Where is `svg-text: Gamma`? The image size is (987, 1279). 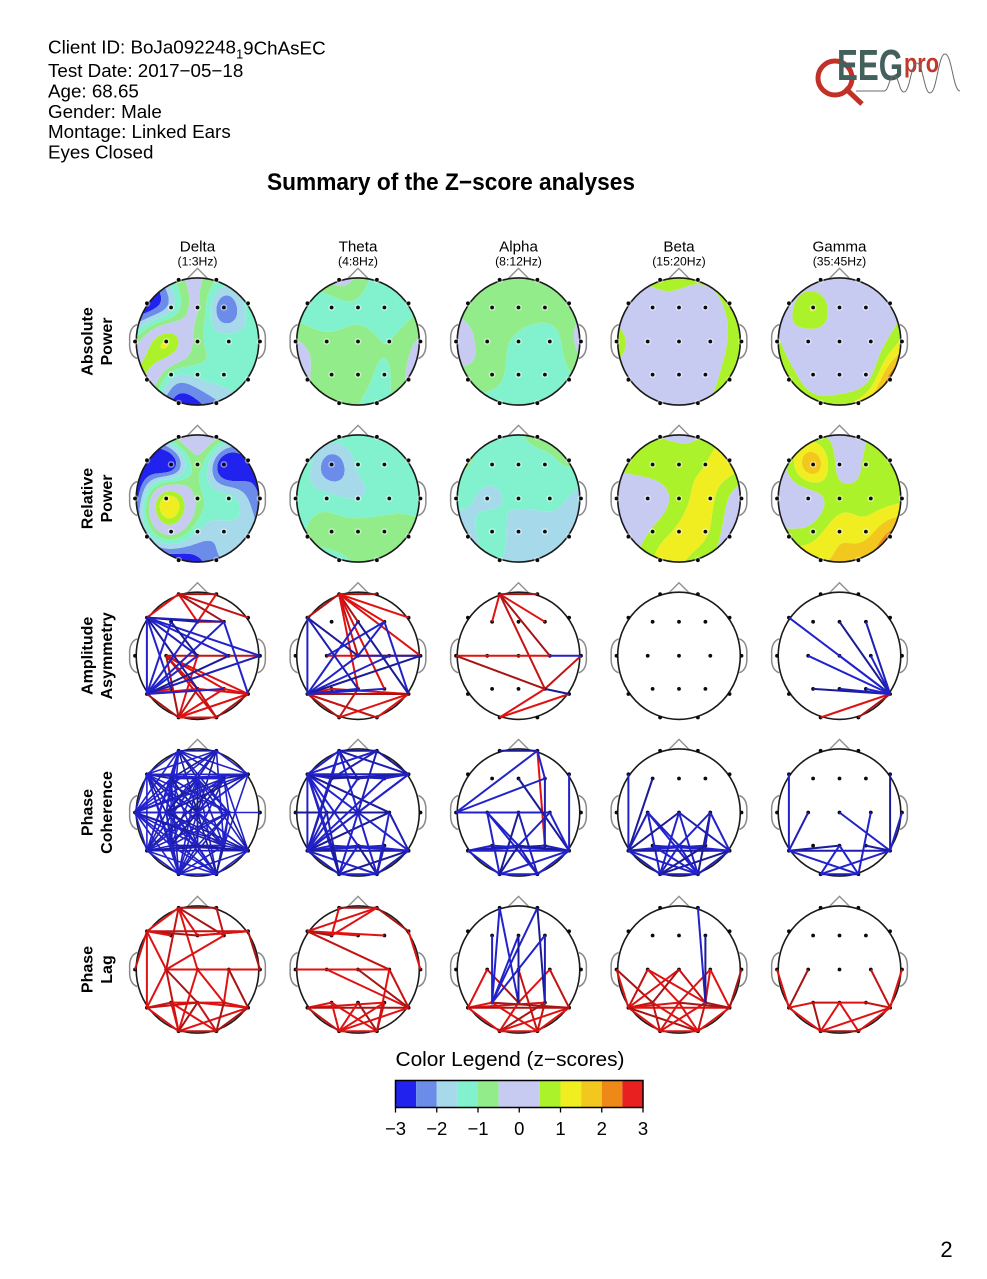 svg-text: Gamma is located at coordinates (839, 247).